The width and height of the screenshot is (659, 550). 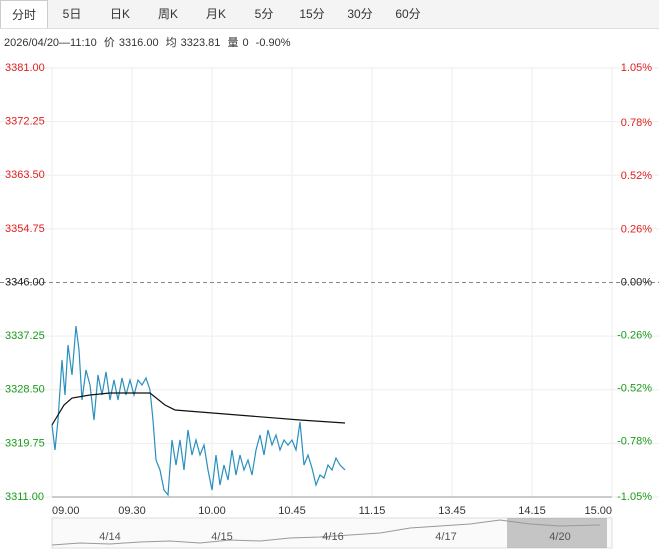 What do you see at coordinates (138, 43) in the screenshot?
I see `price: 3316.00` at bounding box center [138, 43].